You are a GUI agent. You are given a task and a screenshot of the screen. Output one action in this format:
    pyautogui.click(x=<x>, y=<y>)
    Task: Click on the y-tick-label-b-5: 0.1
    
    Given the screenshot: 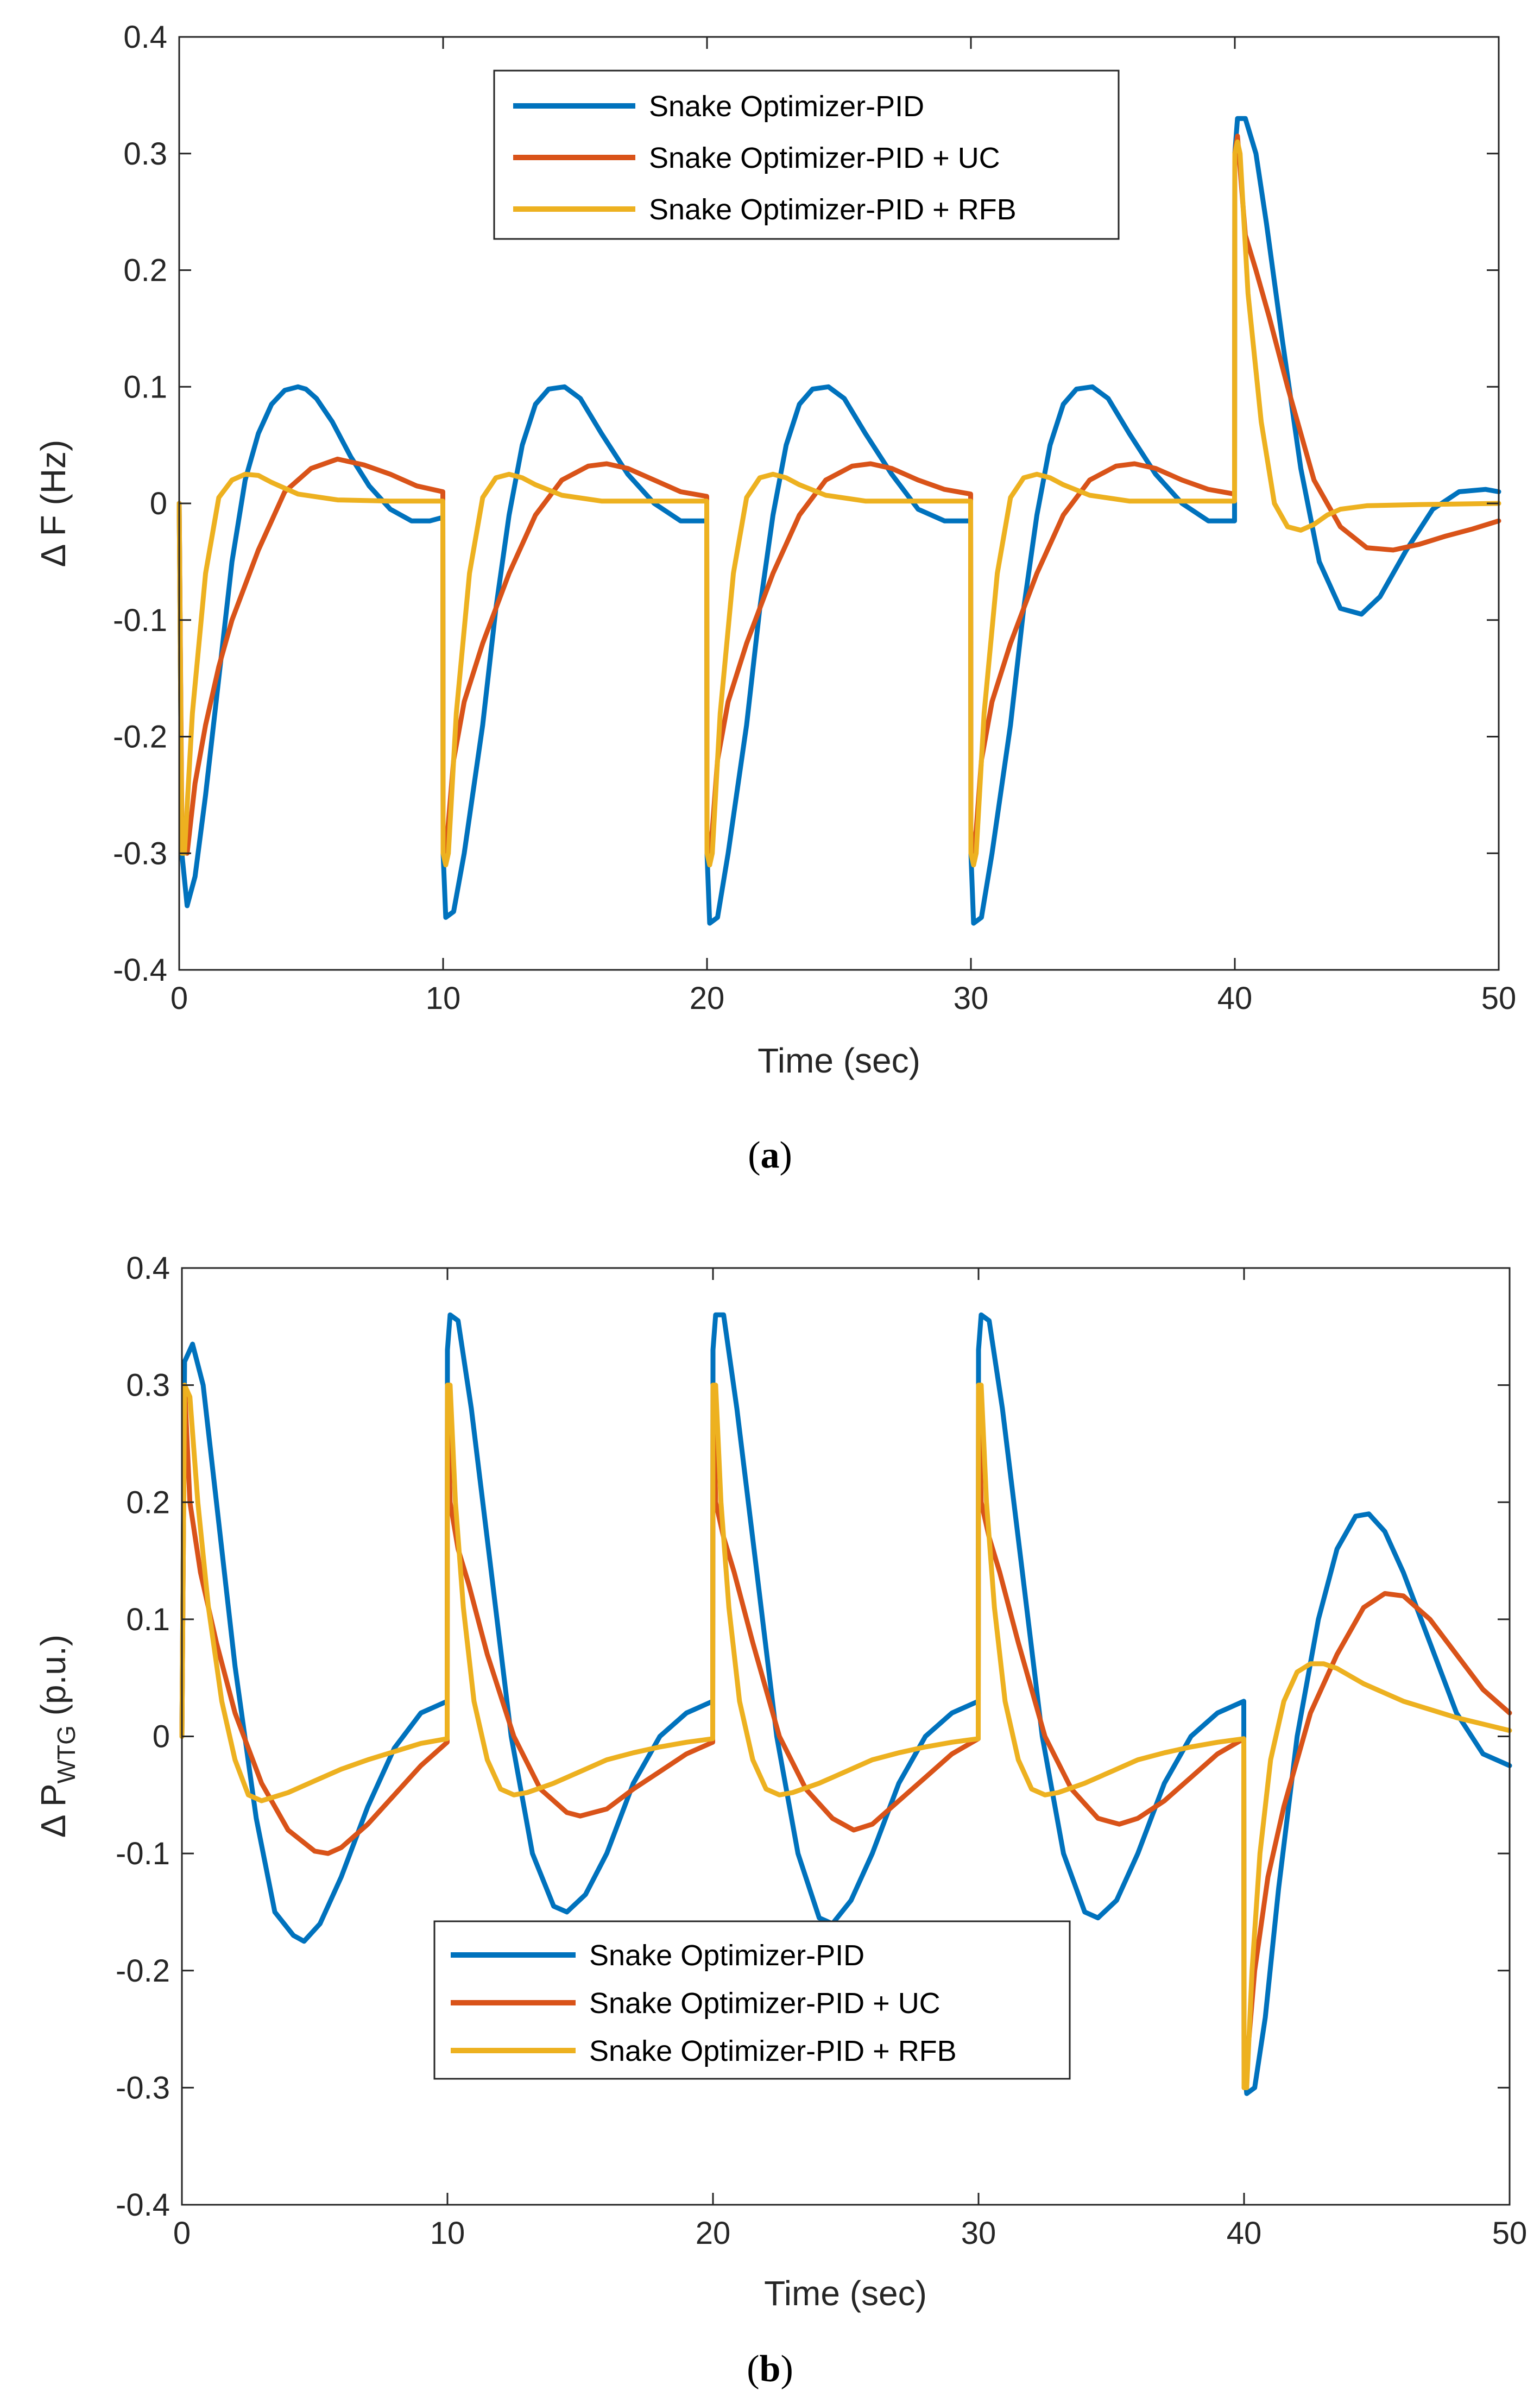 What is the action you would take?
    pyautogui.click(x=148, y=1619)
    